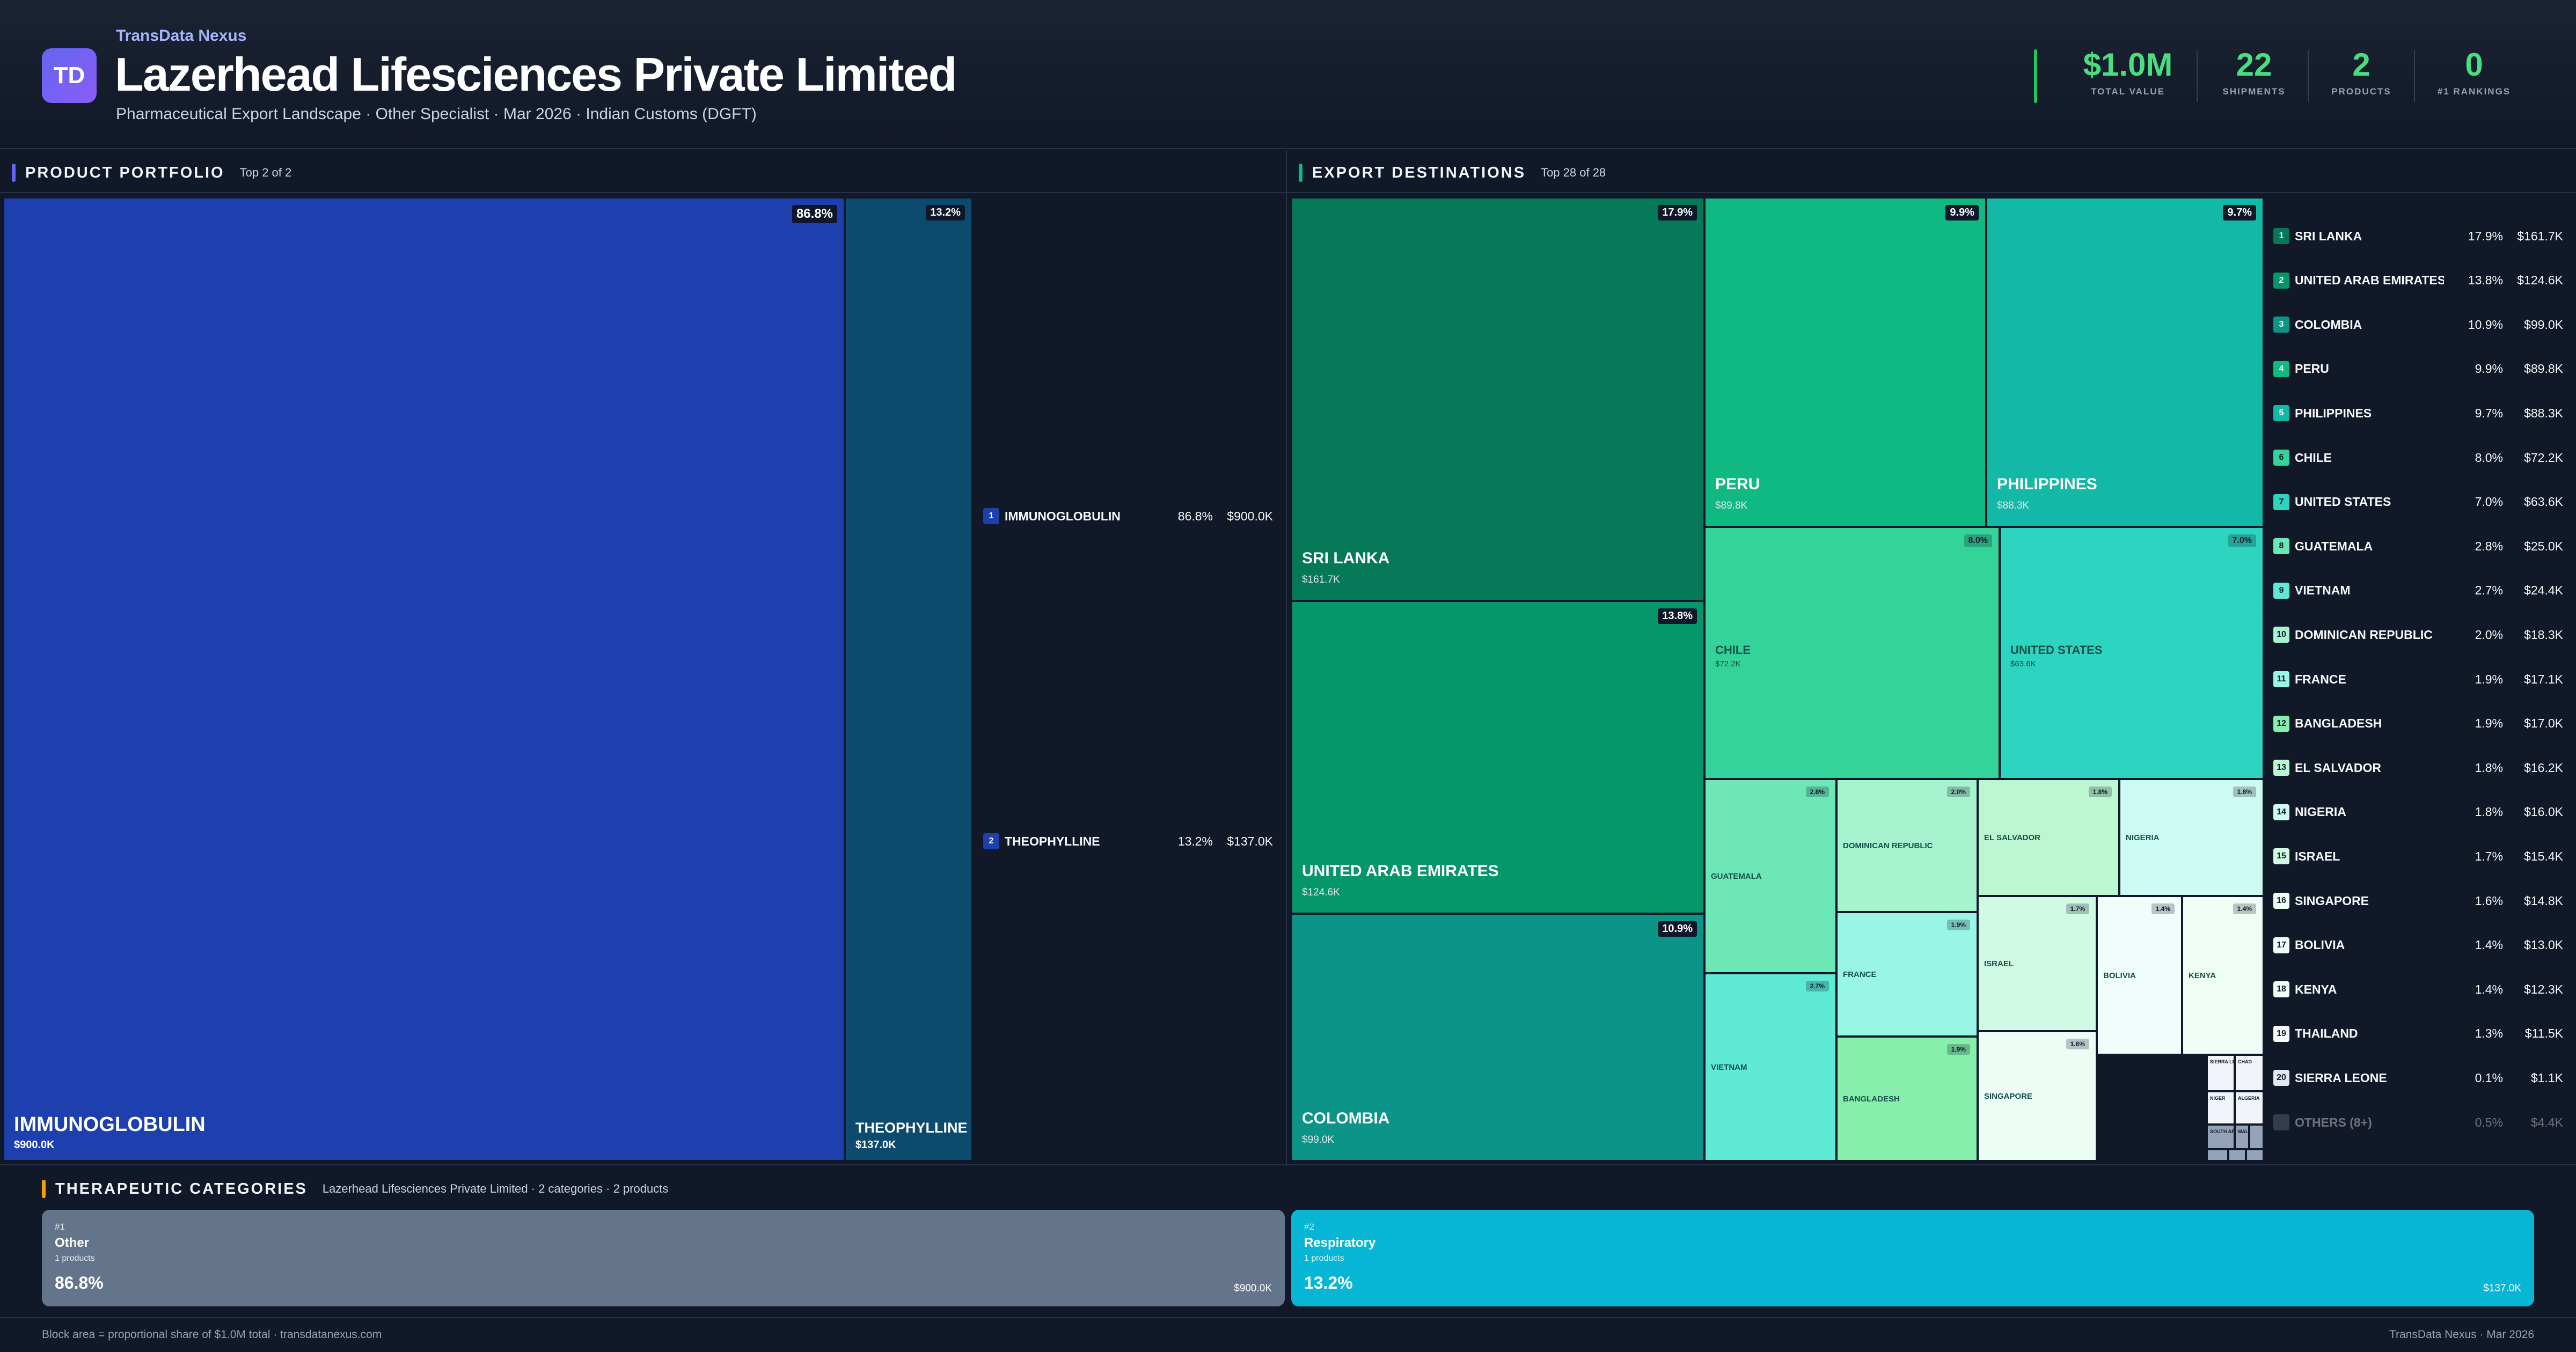 The height and width of the screenshot is (1352, 2576). I want to click on legend-item-kenya: 18 KENYA 1.4% $12.3K, so click(2418, 989).